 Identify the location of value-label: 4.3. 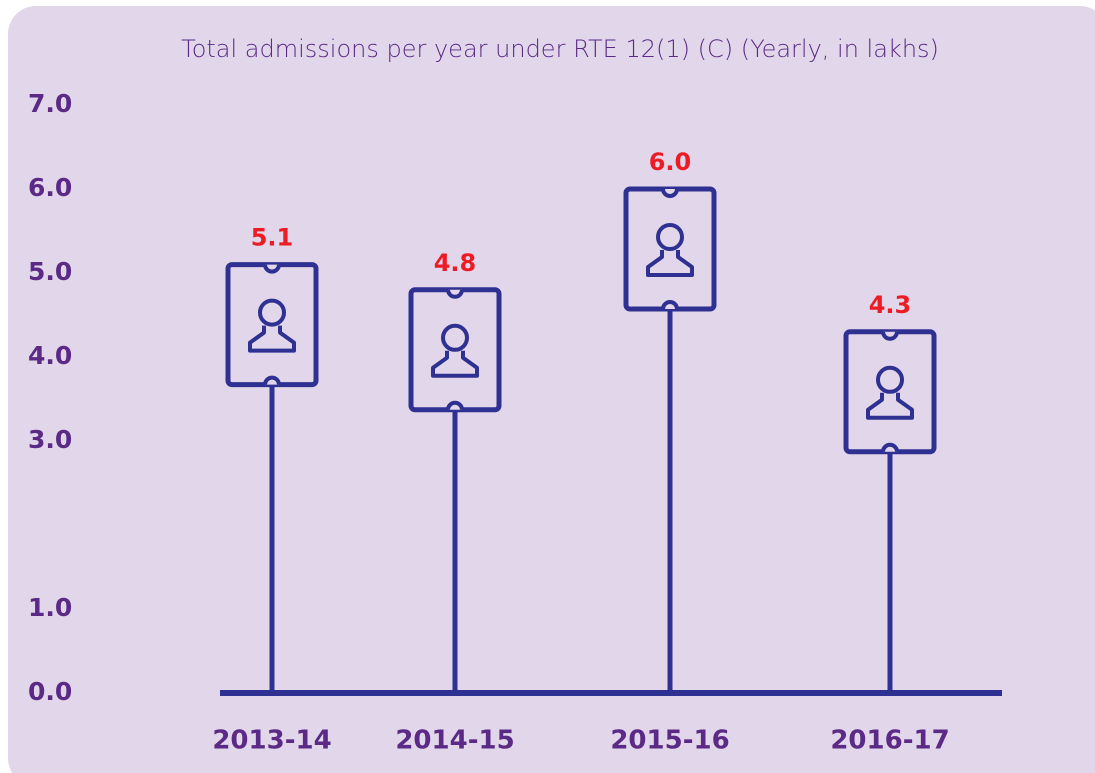
(890, 305).